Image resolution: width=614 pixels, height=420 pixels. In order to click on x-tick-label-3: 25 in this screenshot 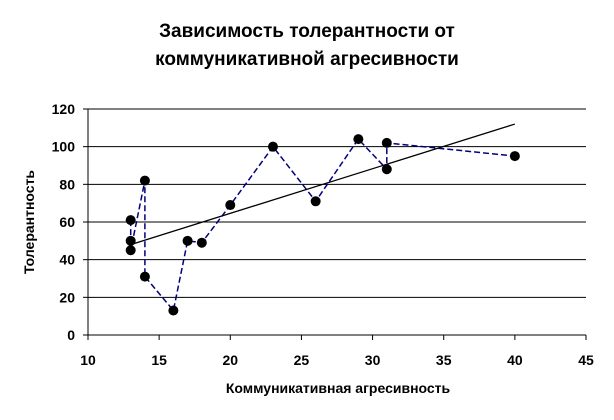, I will do `click(302, 360)`.